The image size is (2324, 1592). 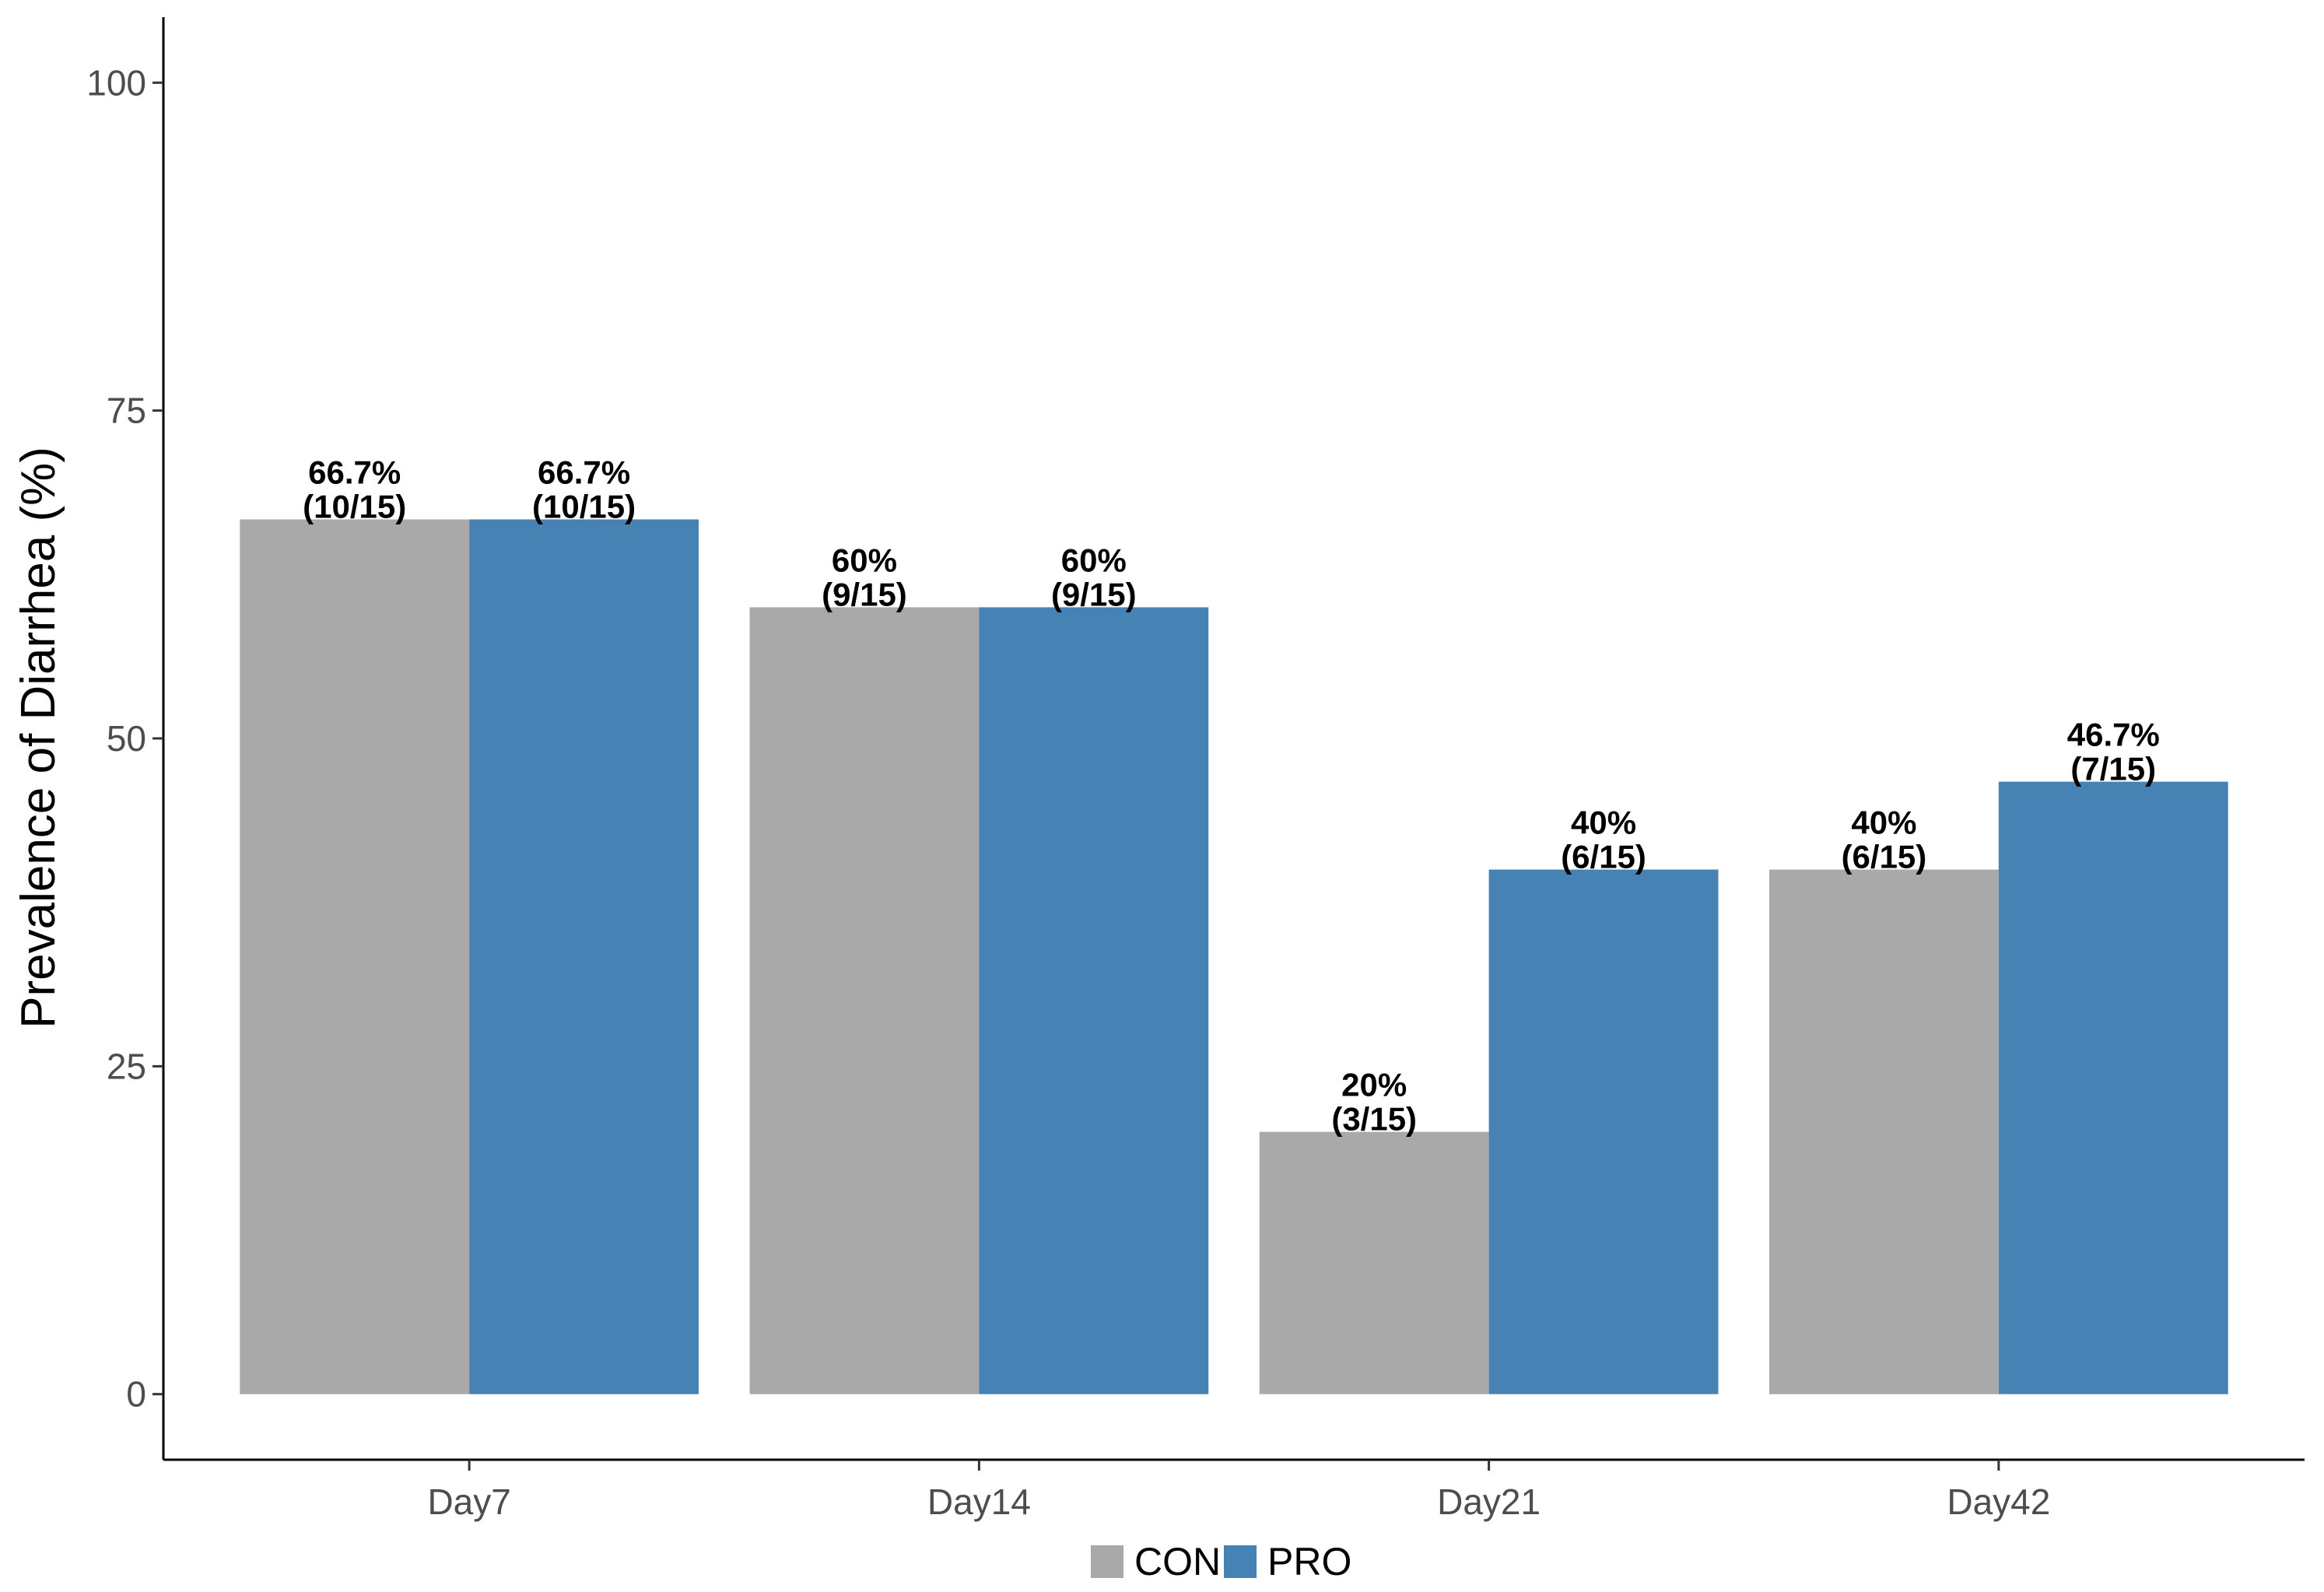 What do you see at coordinates (126, 411) in the screenshot?
I see `y-tick-label: 75` at bounding box center [126, 411].